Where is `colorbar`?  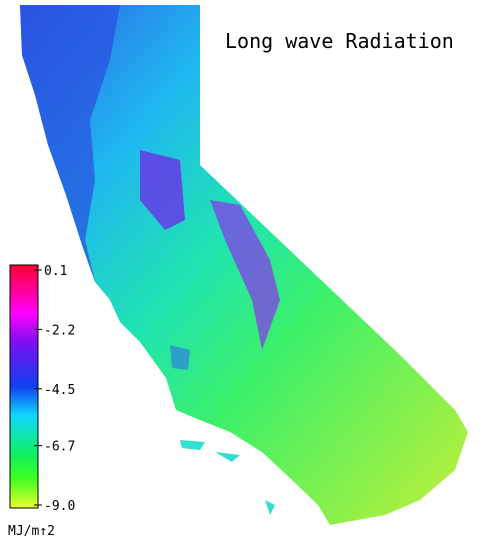 colorbar is located at coordinates (24, 386).